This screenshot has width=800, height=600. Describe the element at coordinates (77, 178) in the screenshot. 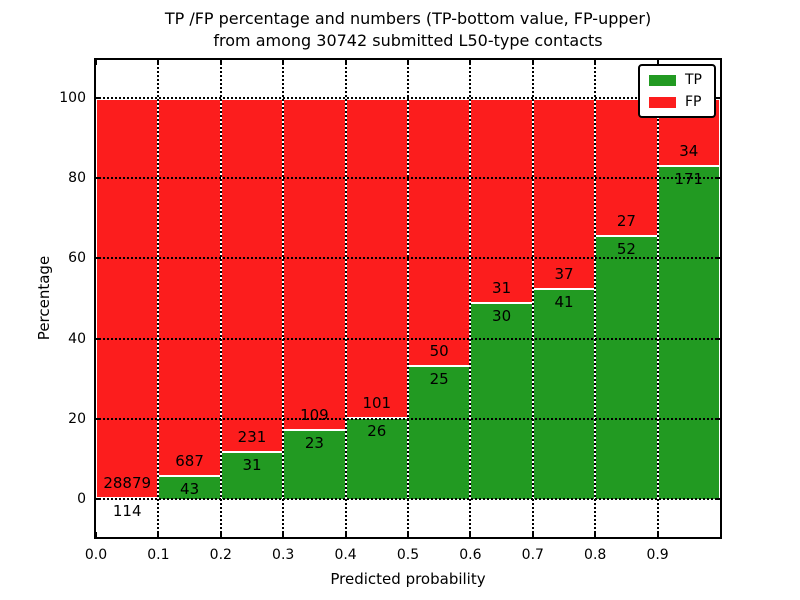

I see `y-tick-label: 80` at that location.